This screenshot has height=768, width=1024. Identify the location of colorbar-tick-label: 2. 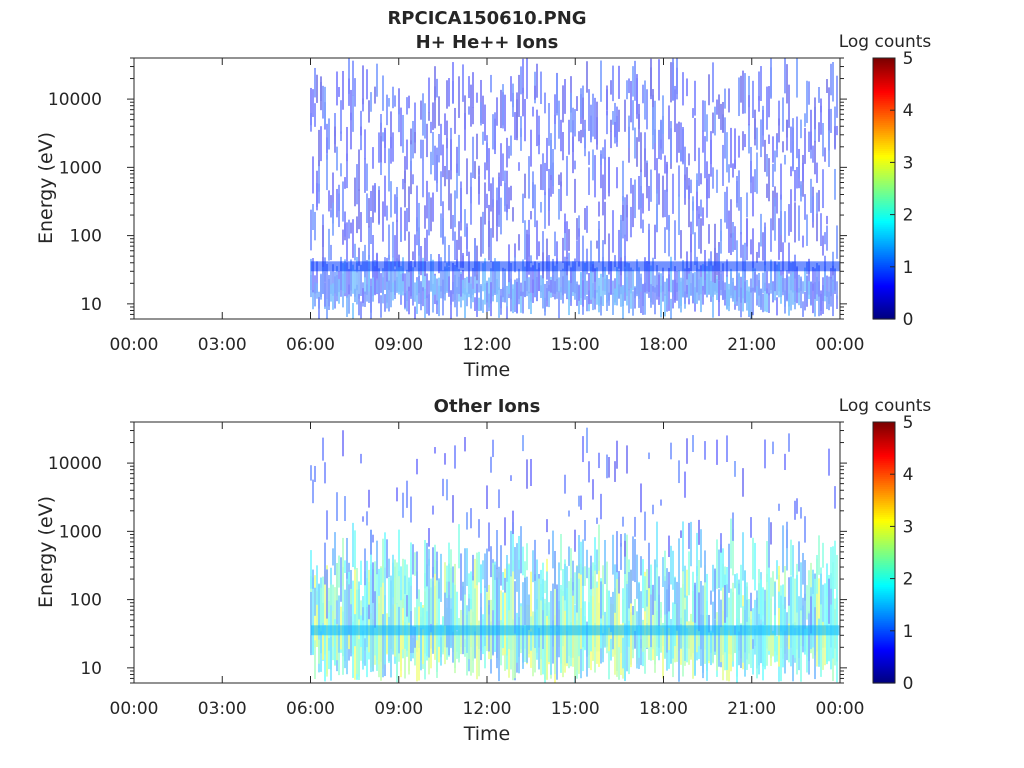
(908, 580).